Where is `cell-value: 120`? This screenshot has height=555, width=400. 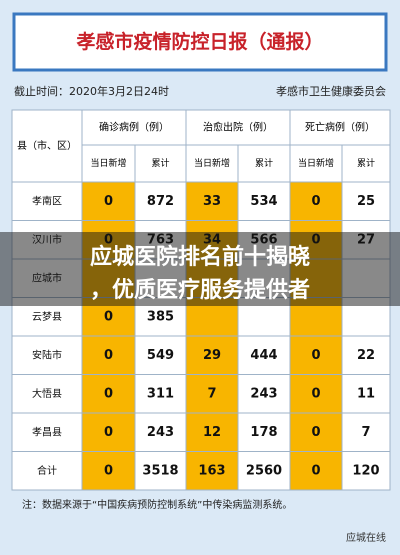
cell-value: 120 is located at coordinates (365, 470).